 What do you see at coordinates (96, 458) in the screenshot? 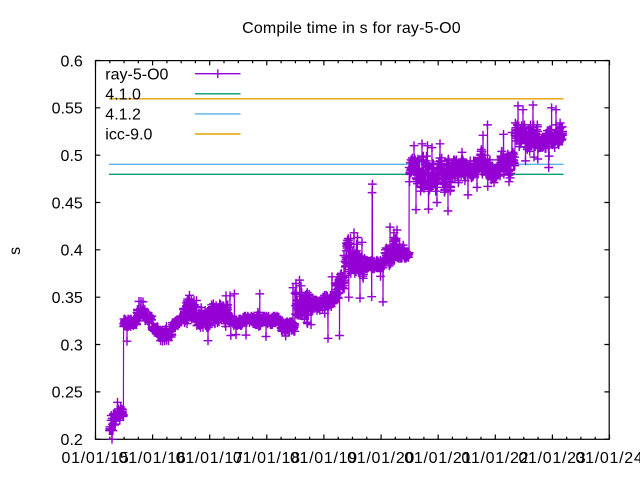
I see `svg-text: 01/01/15` at bounding box center [96, 458].